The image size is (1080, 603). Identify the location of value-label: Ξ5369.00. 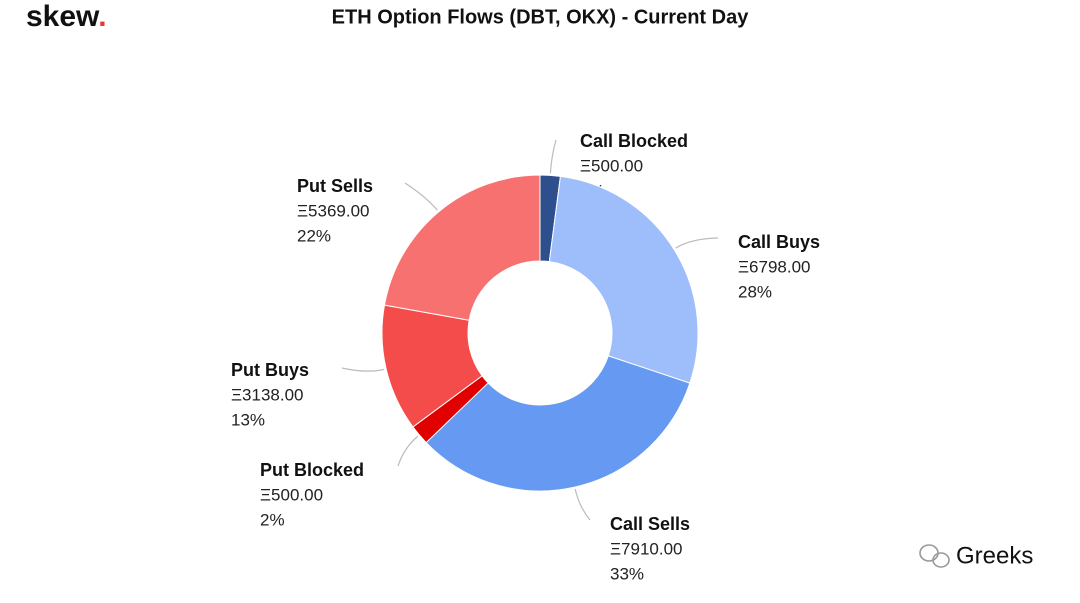
(333, 210).